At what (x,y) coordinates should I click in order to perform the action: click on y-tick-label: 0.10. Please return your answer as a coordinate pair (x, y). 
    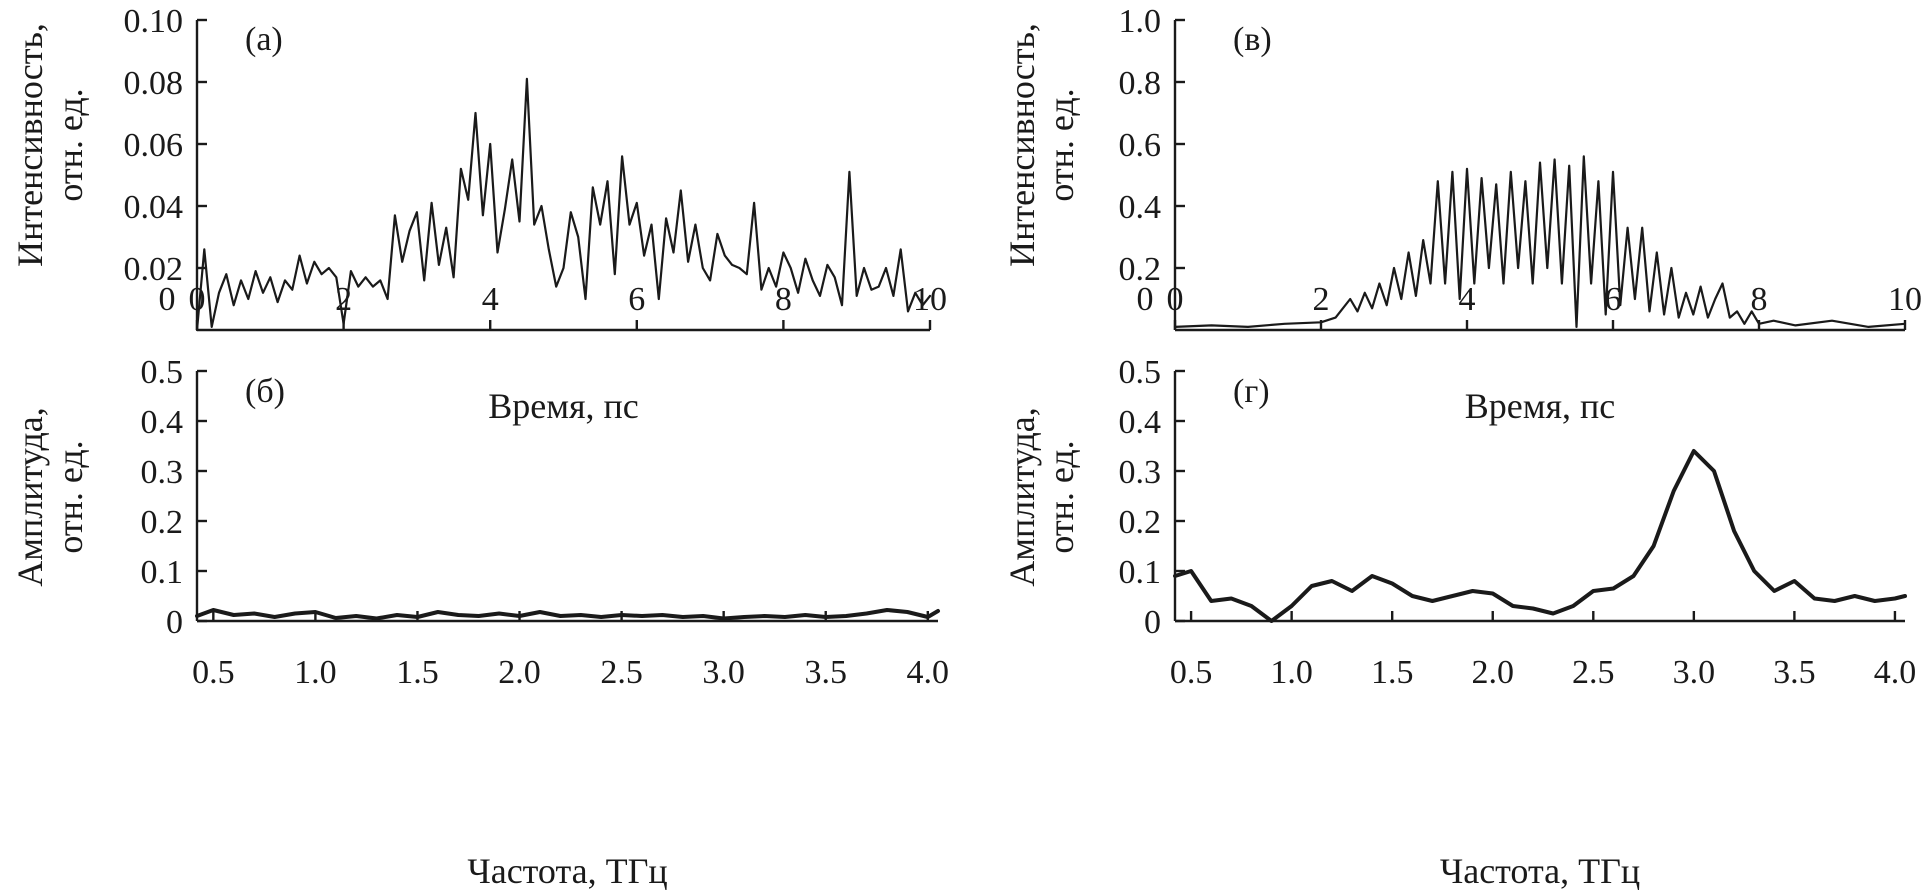
    Looking at the image, I should click on (154, 21).